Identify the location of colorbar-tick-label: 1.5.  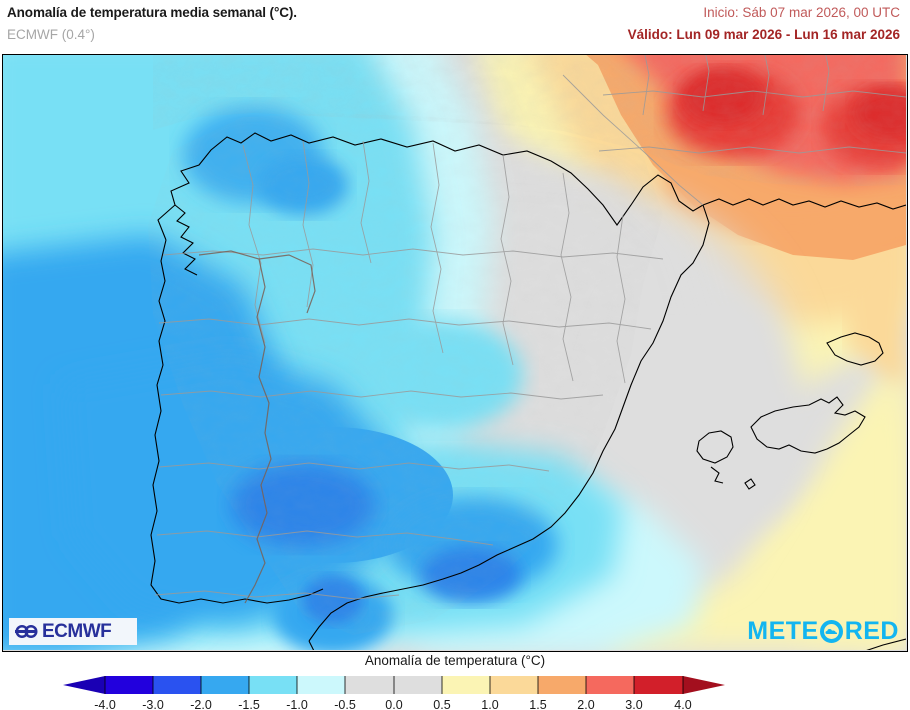
(538, 704).